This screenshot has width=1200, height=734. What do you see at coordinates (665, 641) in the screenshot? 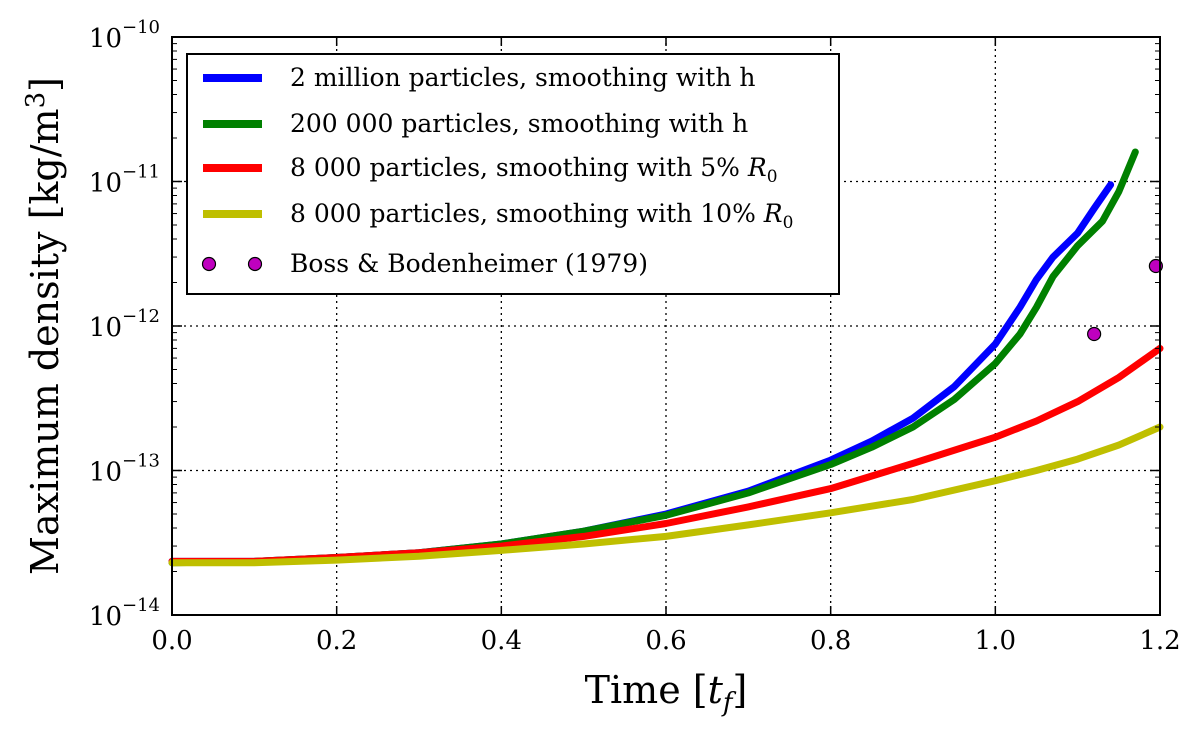
I see `x-tick-label: 0.6` at bounding box center [665, 641].